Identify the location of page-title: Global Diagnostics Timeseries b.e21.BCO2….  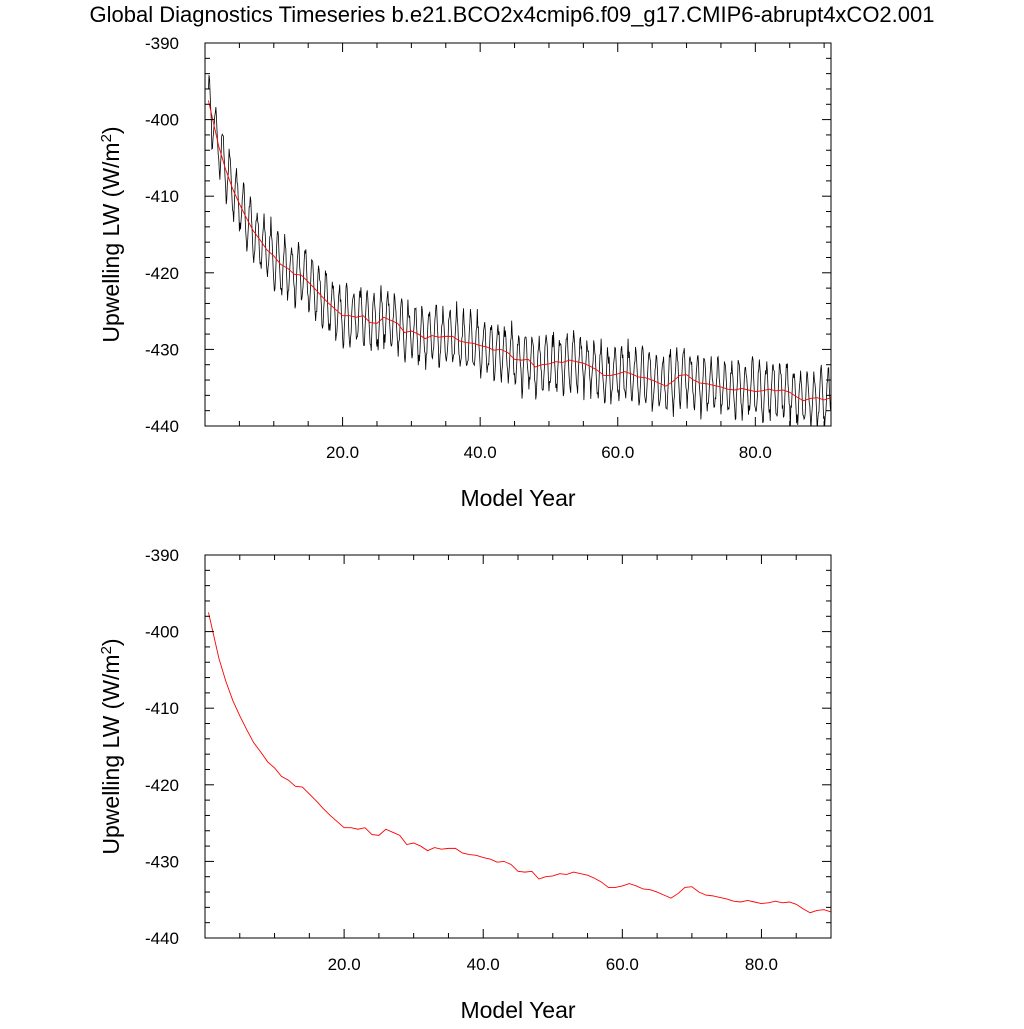
(512, 14).